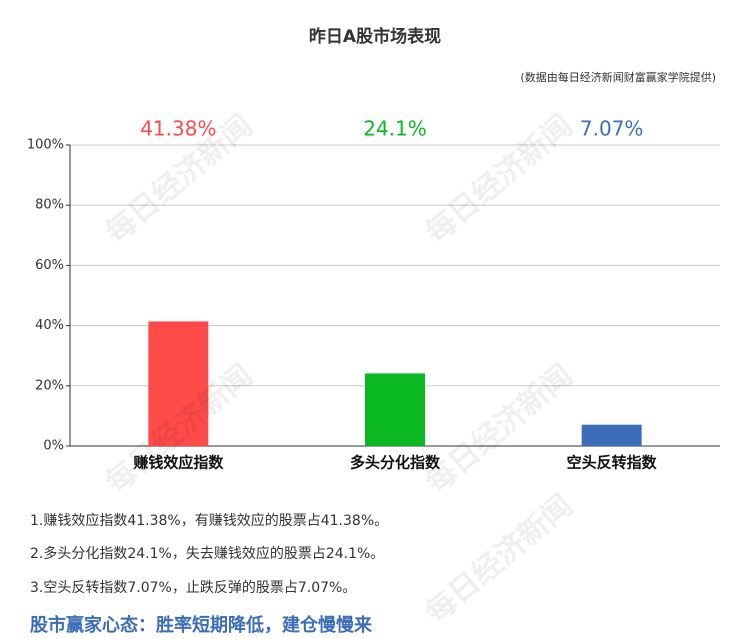 Image resolution: width=750 pixels, height=638 pixels. Describe the element at coordinates (178, 129) in the screenshot. I see `value-label: 41.38%` at that location.